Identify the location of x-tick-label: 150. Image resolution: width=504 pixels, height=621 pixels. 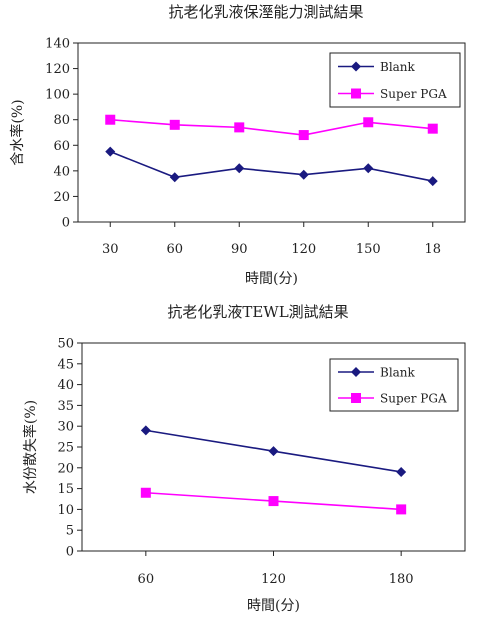
(368, 249).